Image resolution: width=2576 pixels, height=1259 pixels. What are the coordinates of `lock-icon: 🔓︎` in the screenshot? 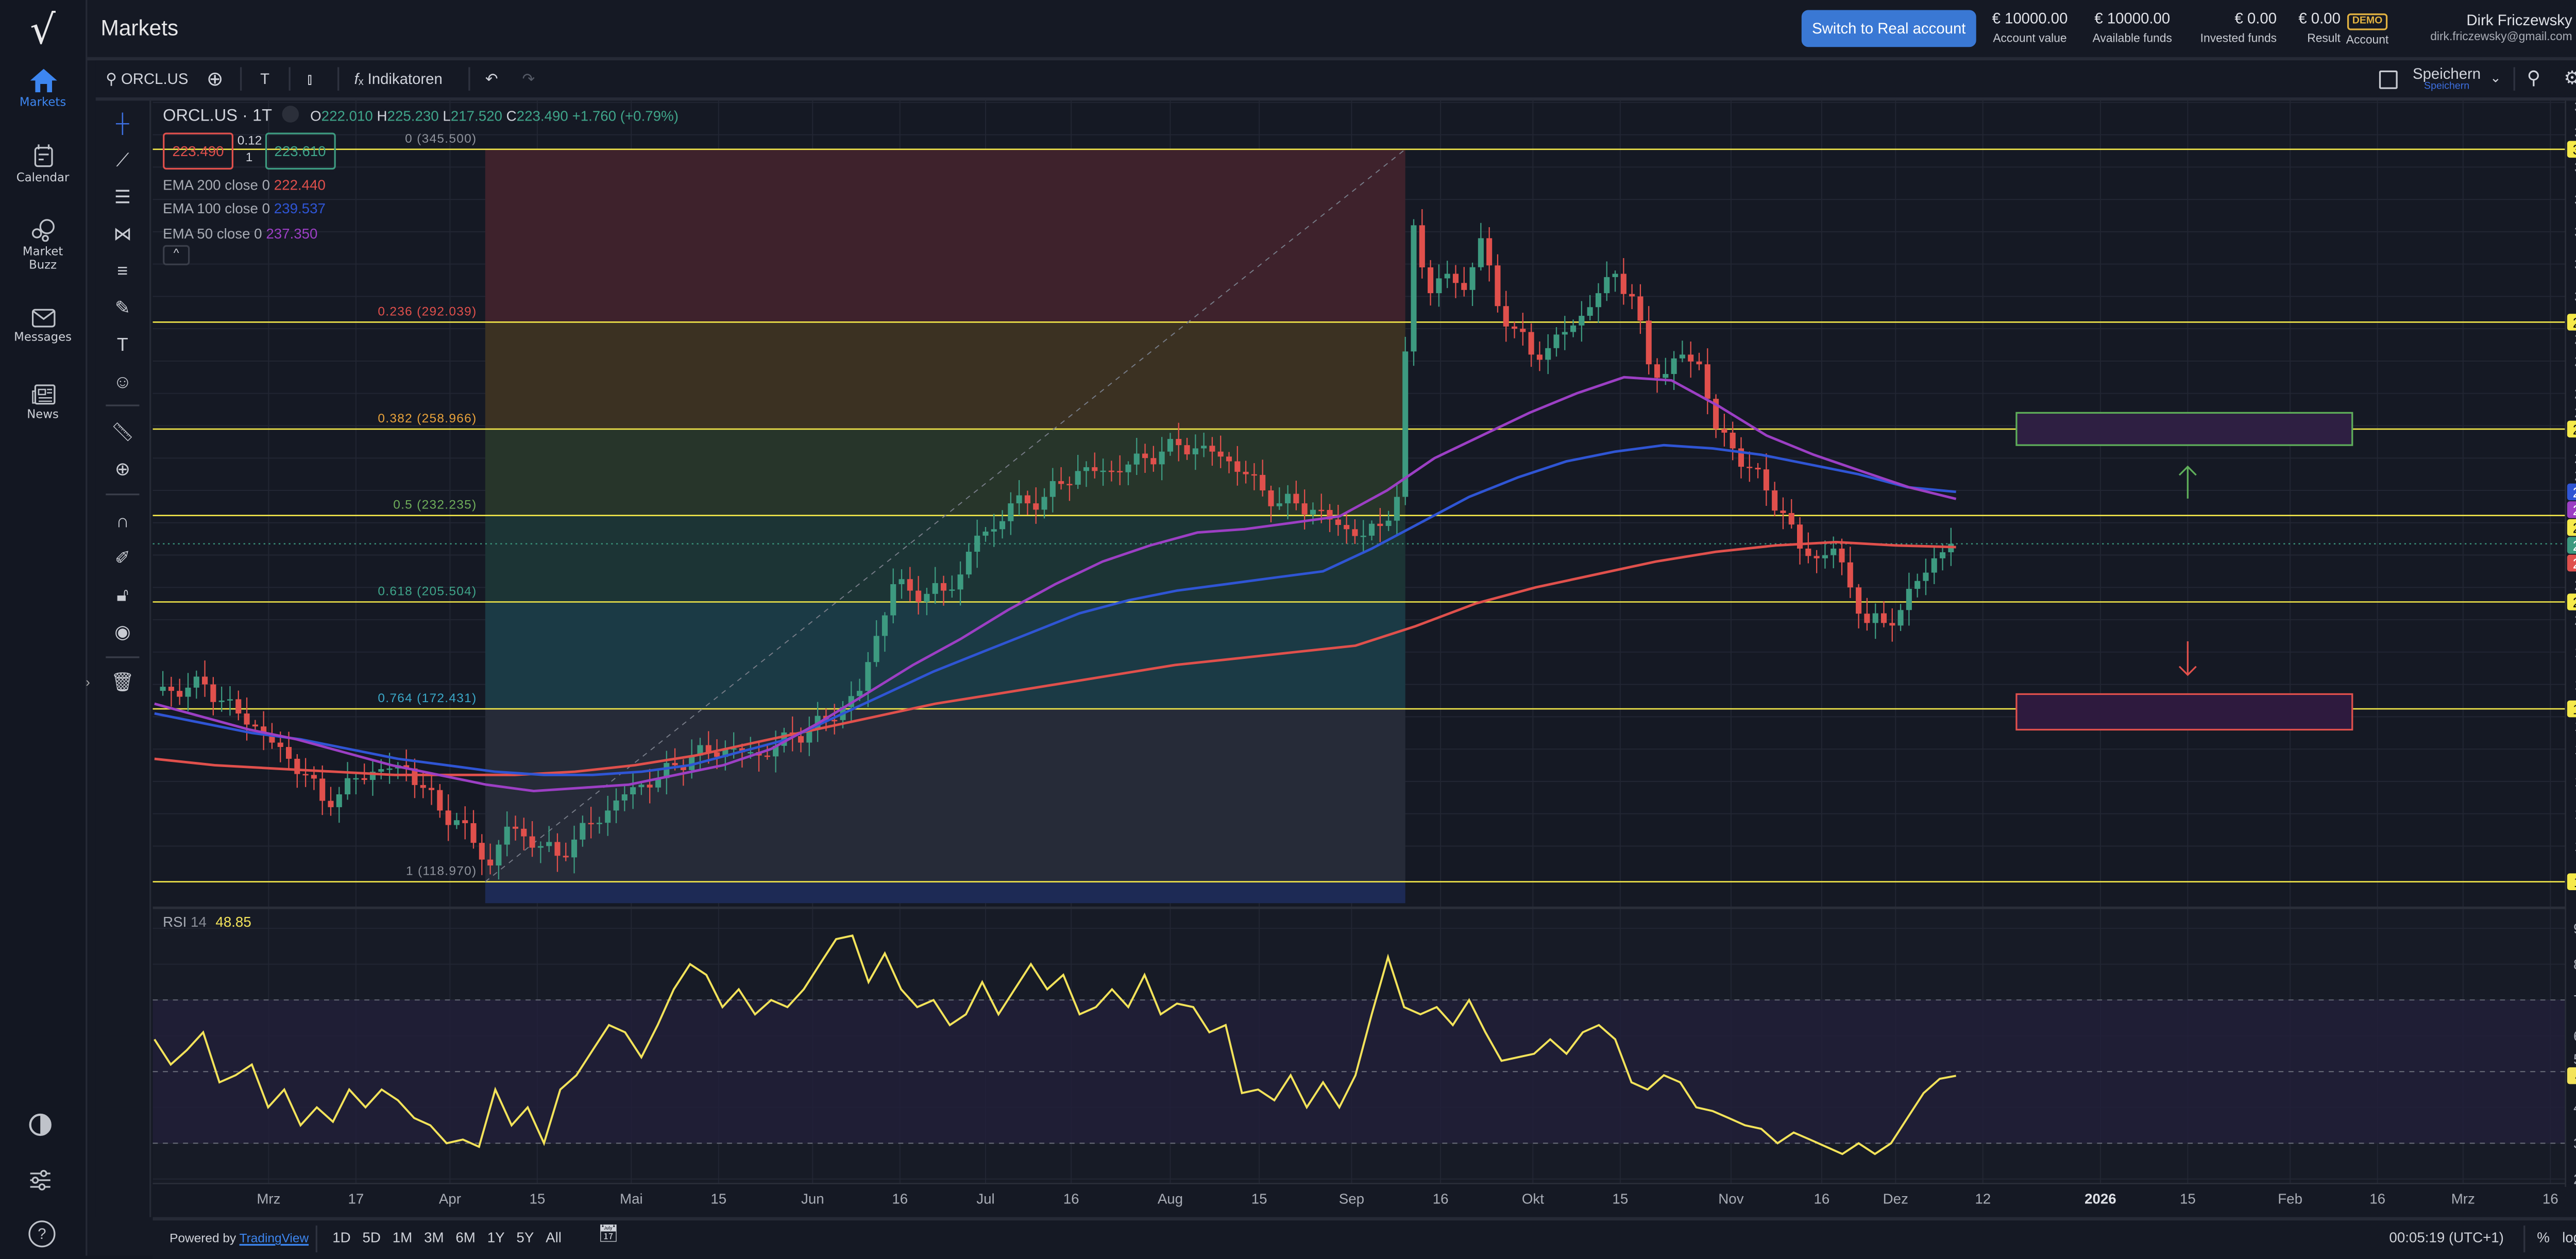 It's located at (122, 596).